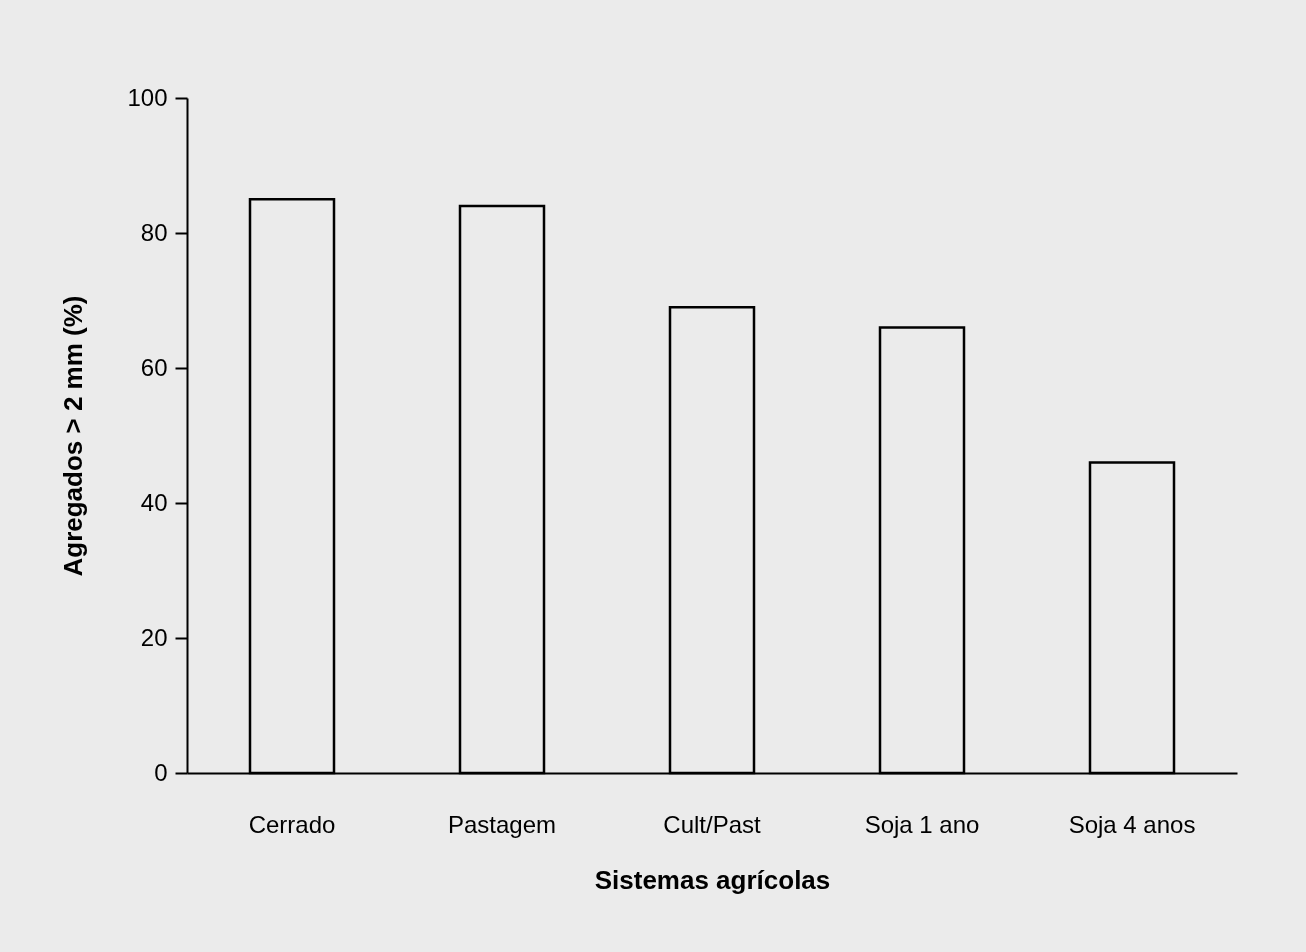 The height and width of the screenshot is (952, 1306). Describe the element at coordinates (73, 436) in the screenshot. I see `y-axis-title: Agregados > 2 mm (%)` at that location.